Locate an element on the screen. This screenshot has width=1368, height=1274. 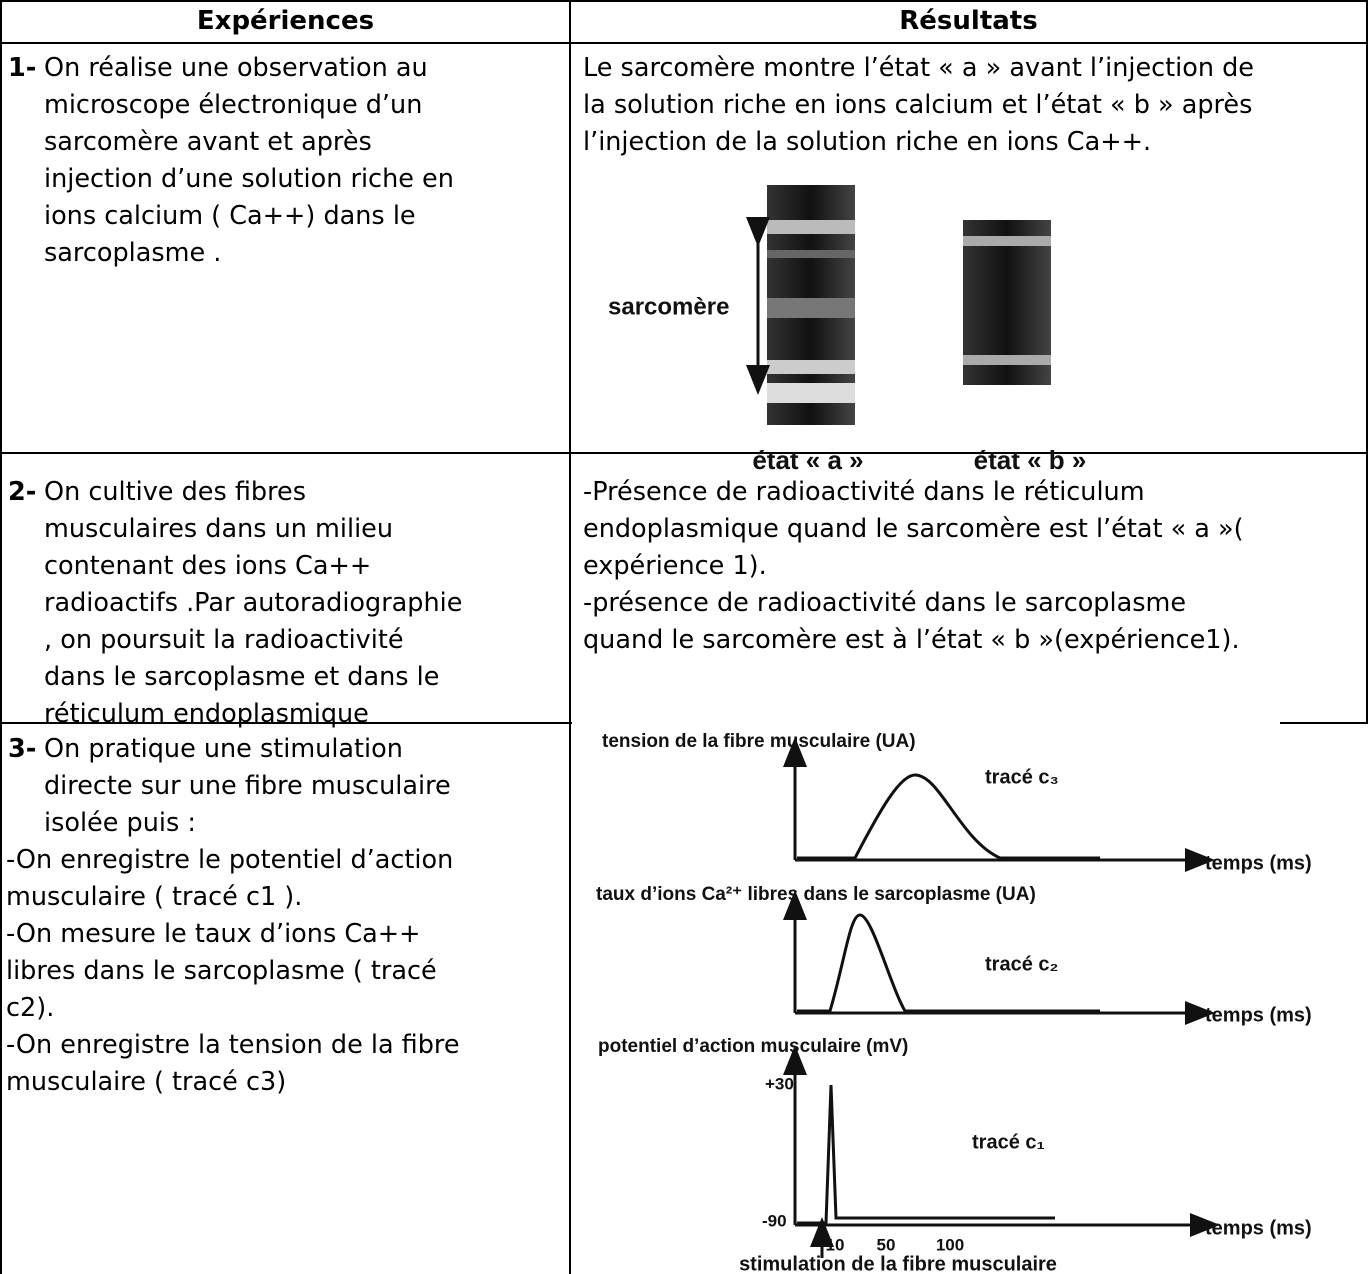
text-line: -On mesure le taux d’ions Ca++ is located at coordinates (213, 934).